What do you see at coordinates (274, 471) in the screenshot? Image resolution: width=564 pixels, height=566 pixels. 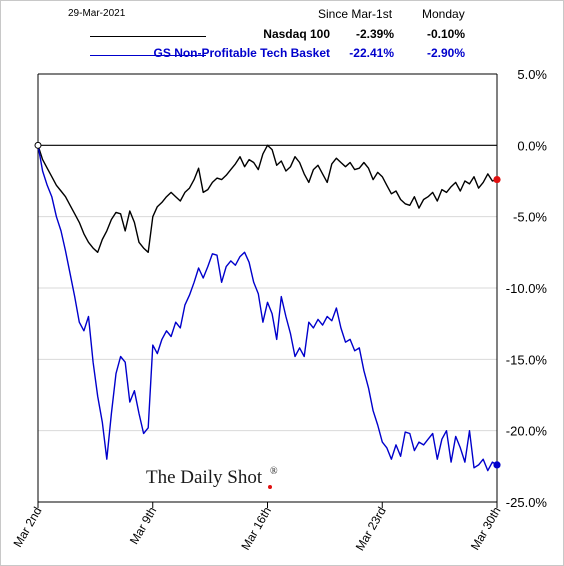 I see `watermark-registered: ®` at bounding box center [274, 471].